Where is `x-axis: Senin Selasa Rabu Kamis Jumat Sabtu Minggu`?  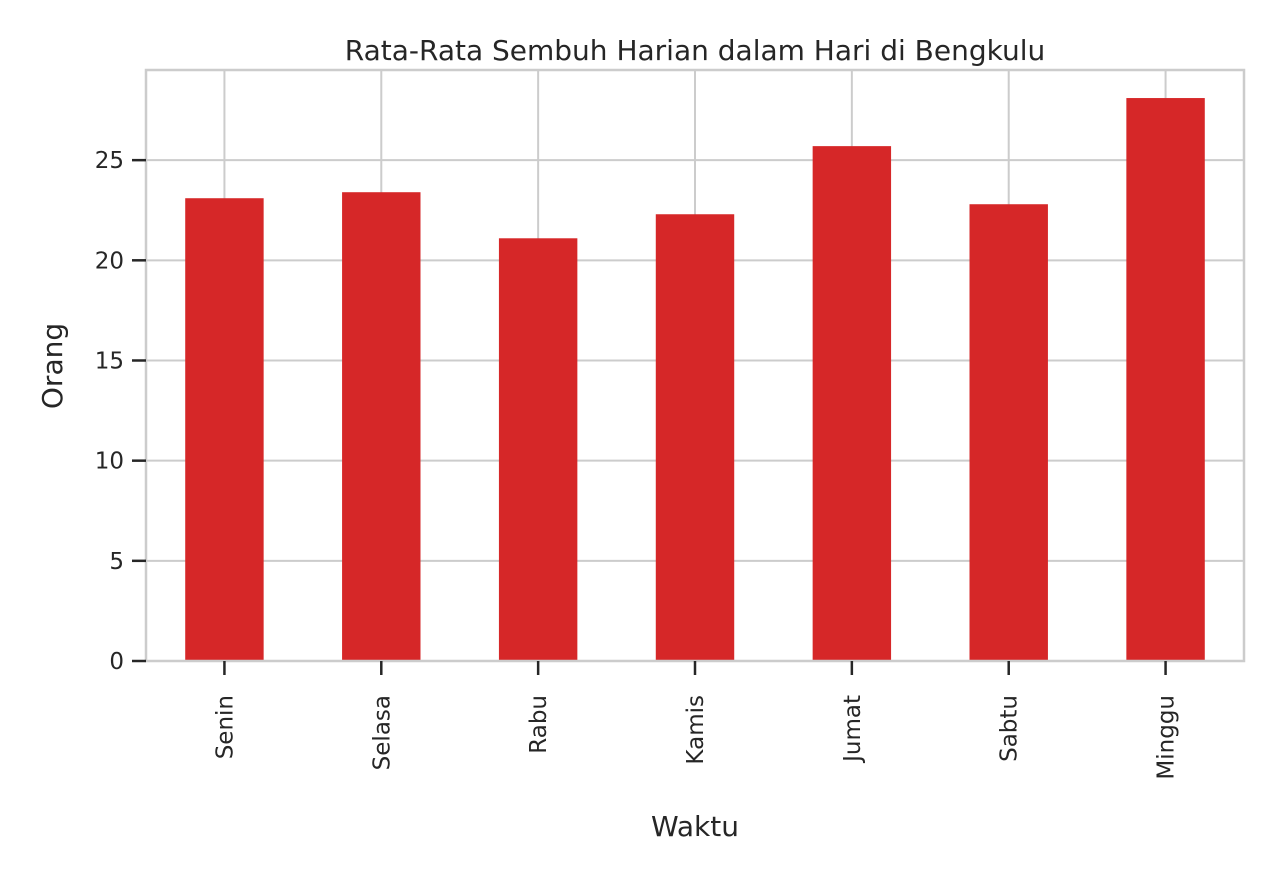
x-axis: Senin Selasa Rabu Kamis Jumat Sabtu Minggu is located at coordinates (696, 720).